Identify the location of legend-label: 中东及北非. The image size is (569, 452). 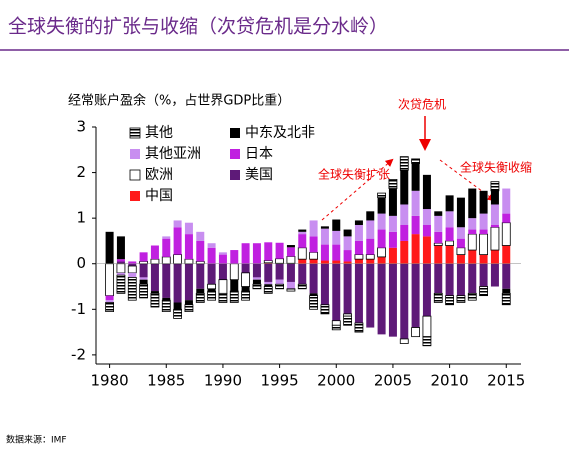
(280, 133).